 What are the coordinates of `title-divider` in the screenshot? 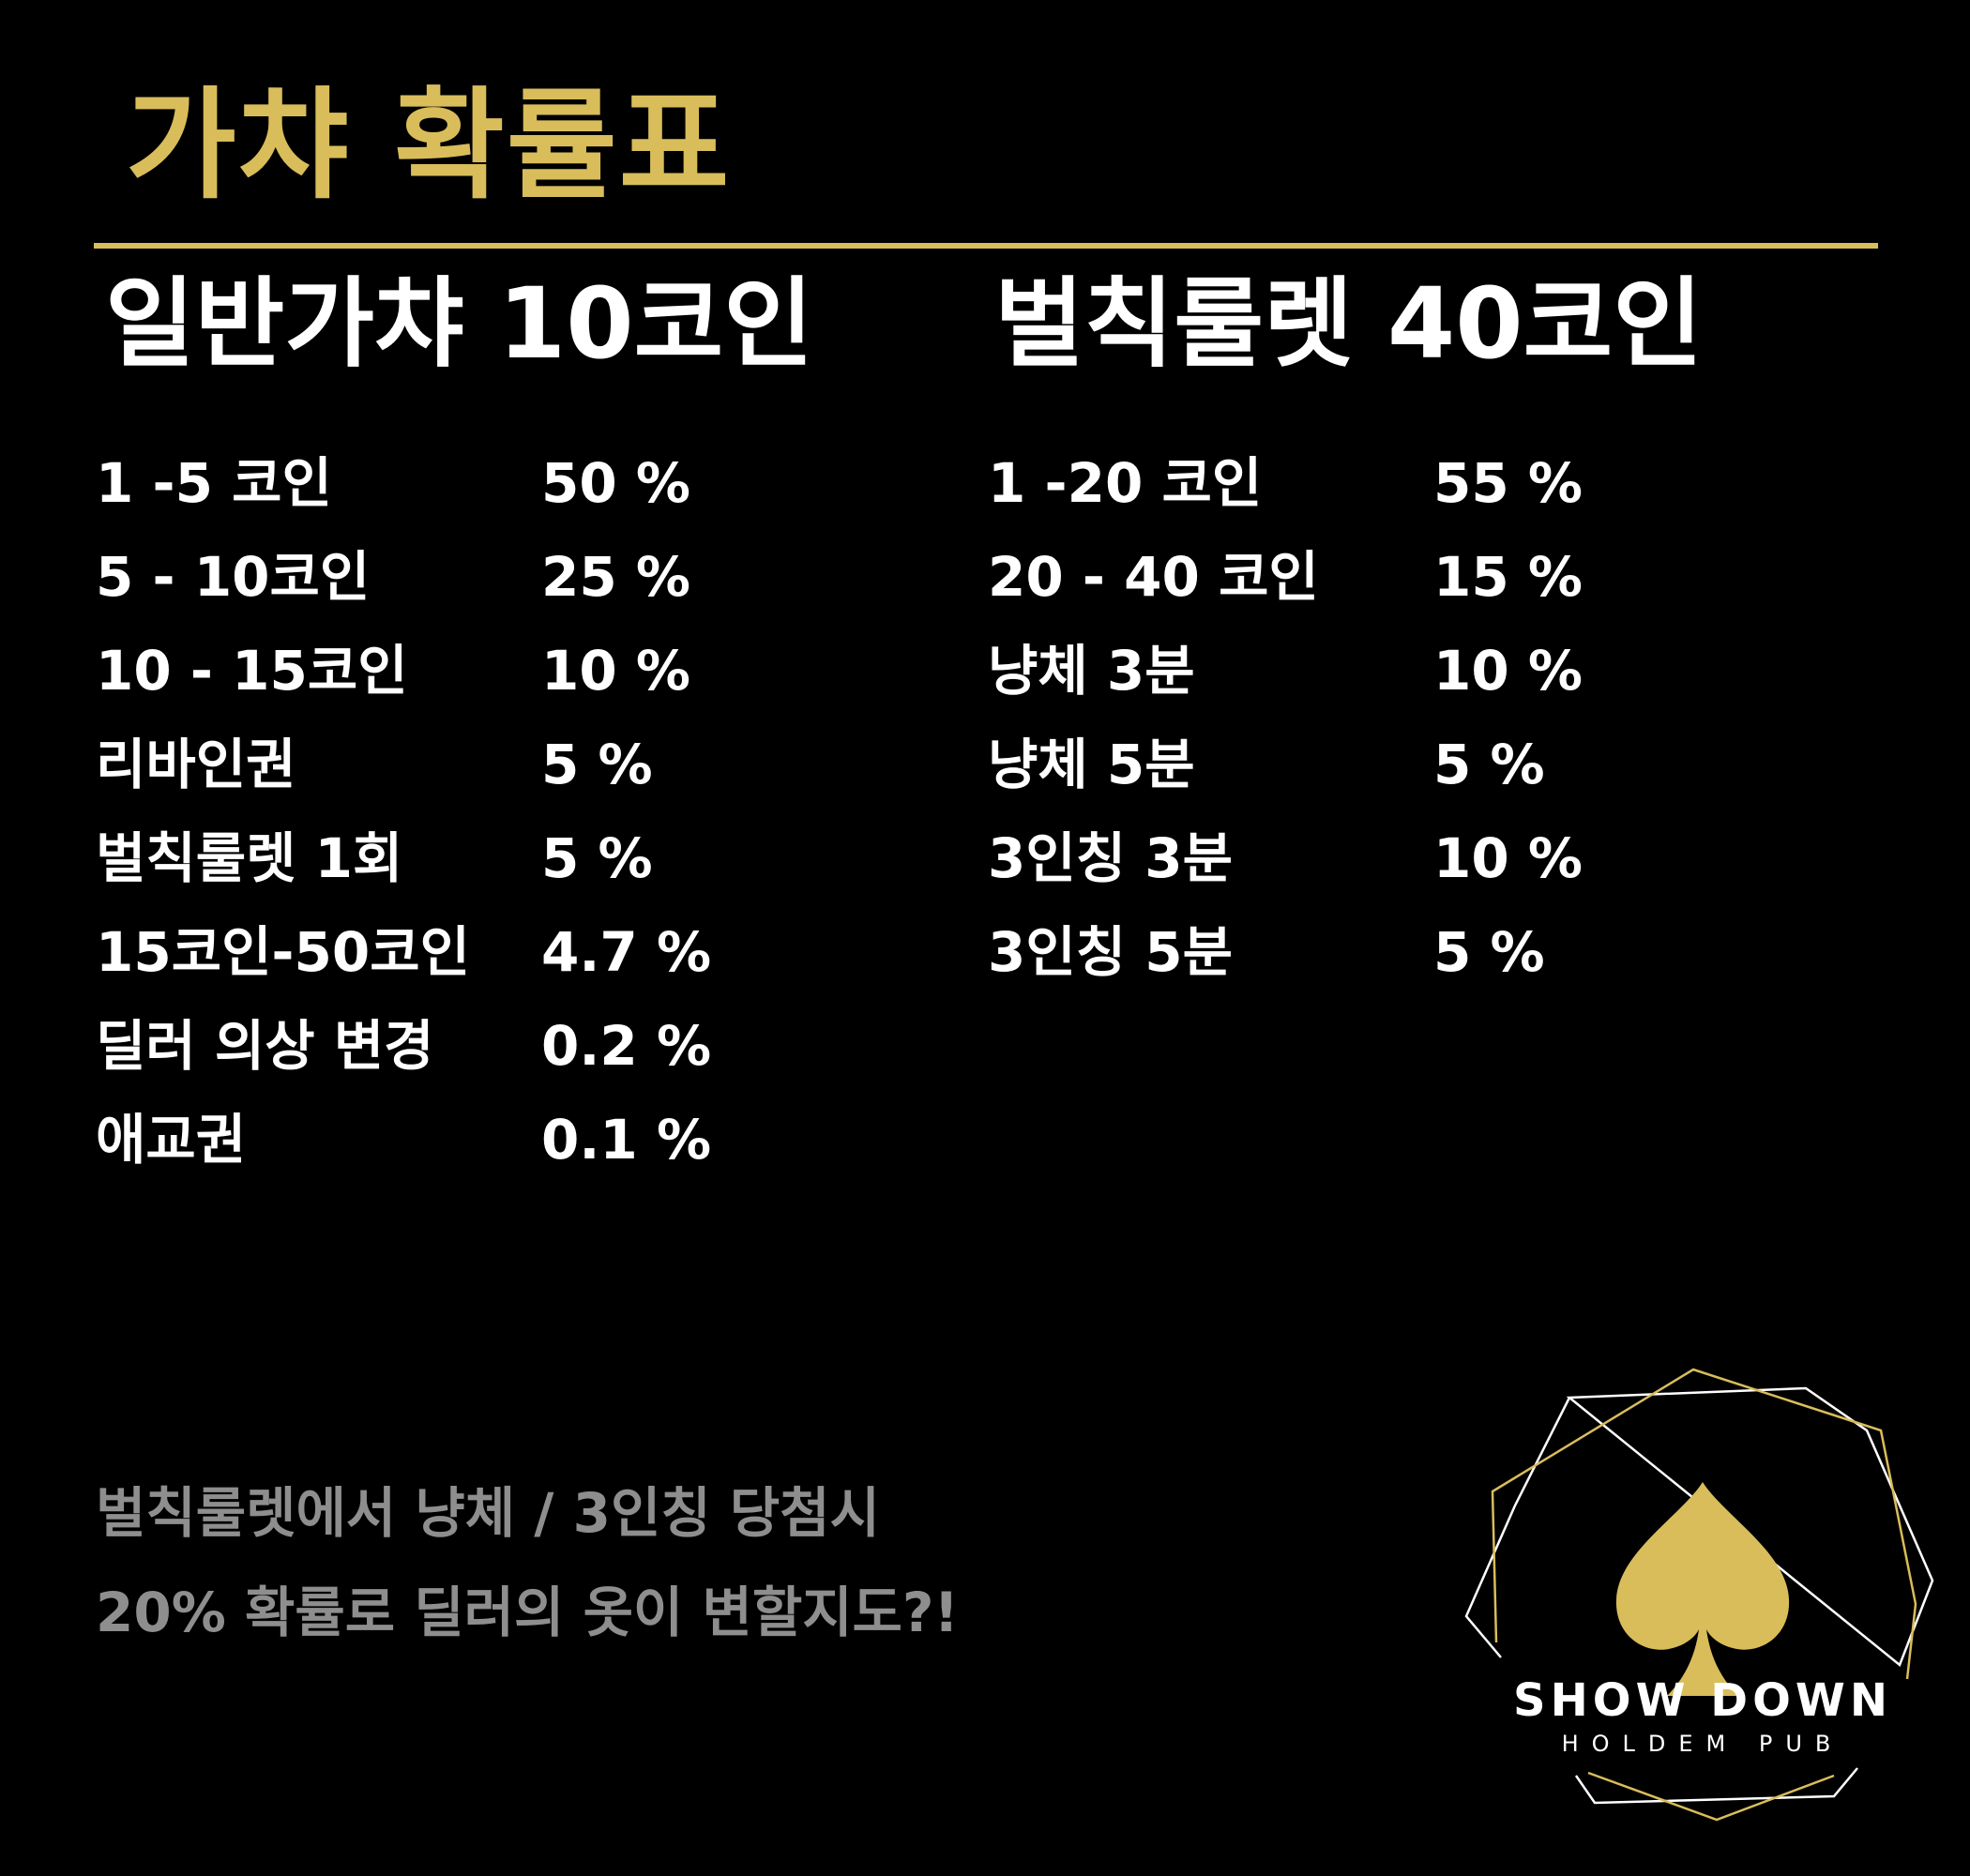 It's located at (986, 246).